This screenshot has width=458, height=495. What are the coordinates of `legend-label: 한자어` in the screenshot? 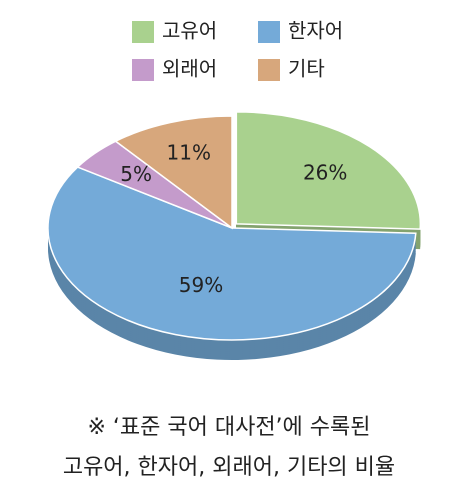 It's located at (315, 31).